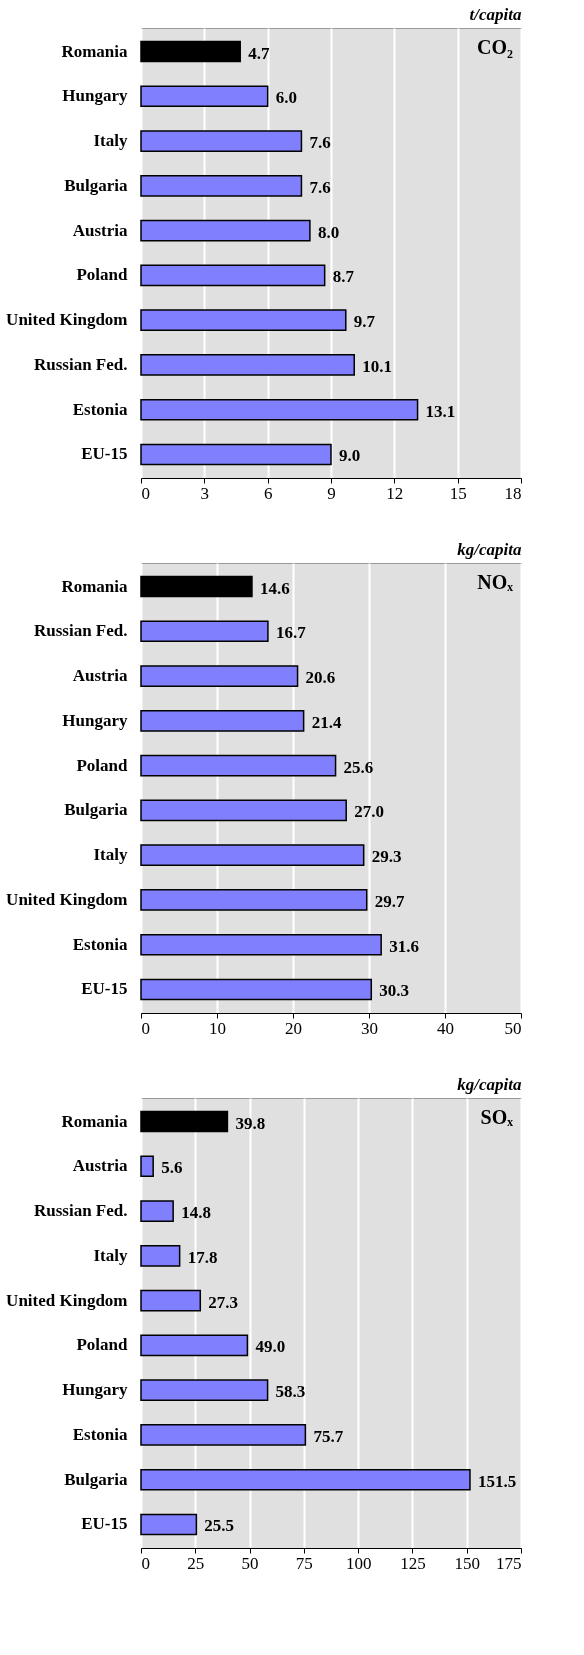 This screenshot has height=1655, width=584. I want to click on x-tick-label: 10, so click(217, 1028).